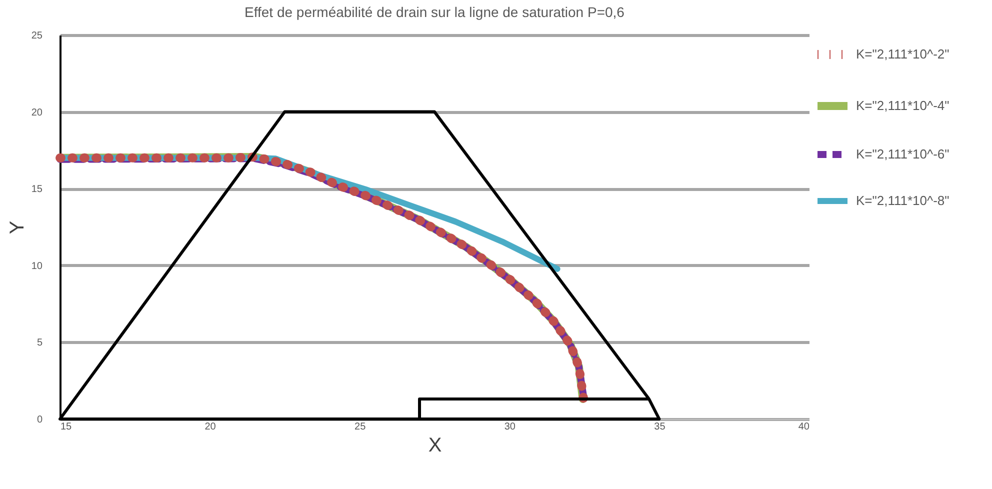 The height and width of the screenshot is (489, 992). I want to click on y-tick-label: 25, so click(37, 36).